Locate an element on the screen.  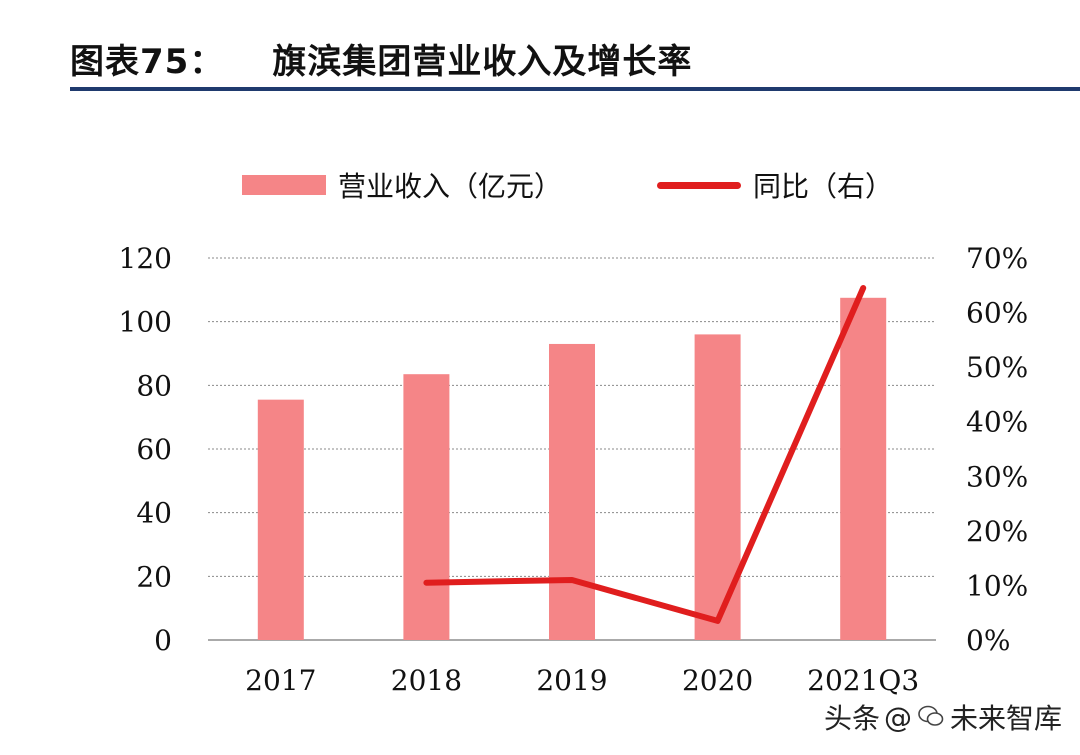
figure-title-text: 旗滨集团营业收入及增长率 is located at coordinates (482, 62).